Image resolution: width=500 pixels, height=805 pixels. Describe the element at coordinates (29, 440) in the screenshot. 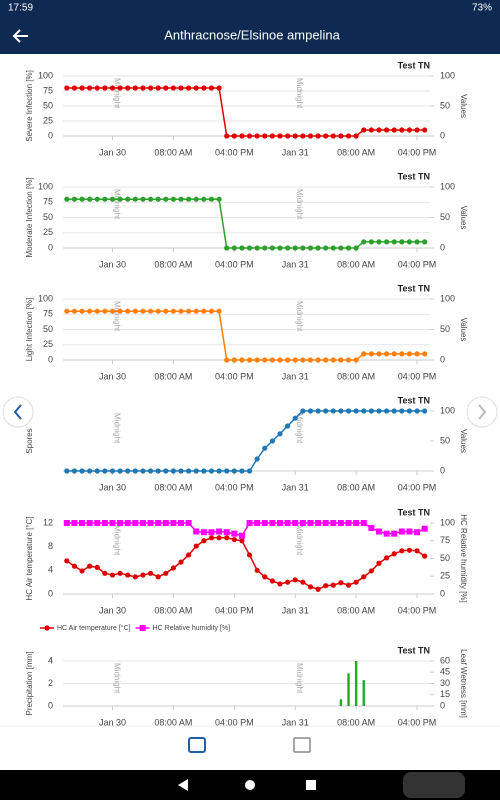

I see `y-axis-title: Spores` at that location.